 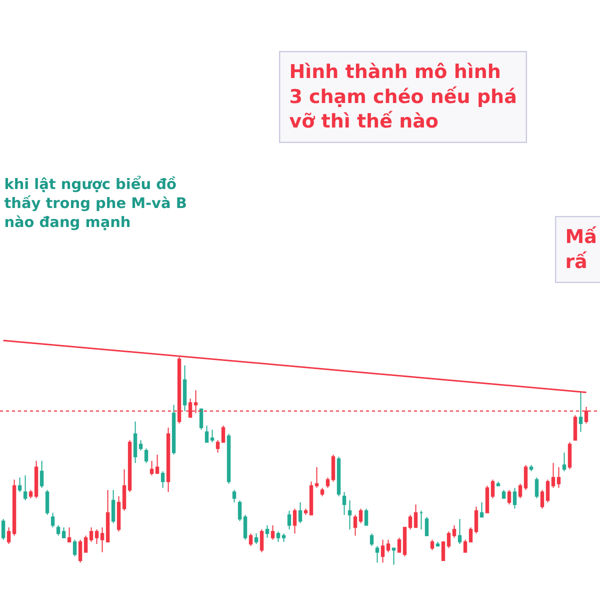 What do you see at coordinates (581, 249) in the screenshot?
I see `text: Mấ rấ` at bounding box center [581, 249].